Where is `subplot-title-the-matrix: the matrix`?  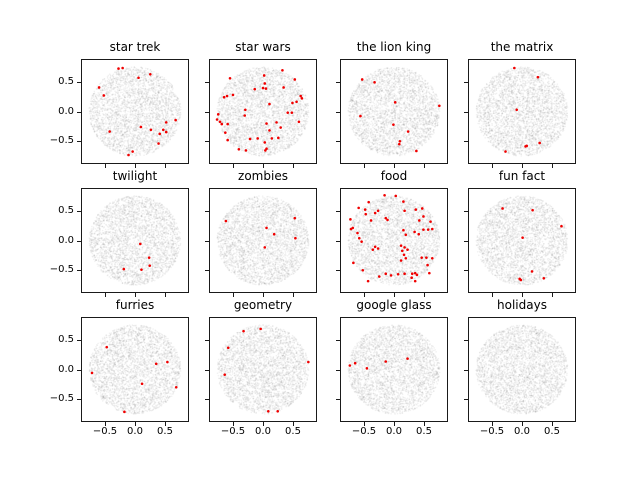
subplot-title-the-matrix: the matrix is located at coordinates (522, 47).